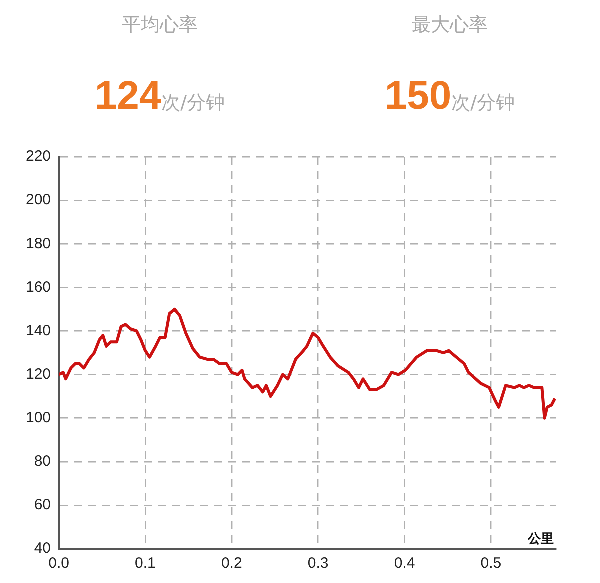  I want to click on y-tick-label: 140, so click(39, 331).